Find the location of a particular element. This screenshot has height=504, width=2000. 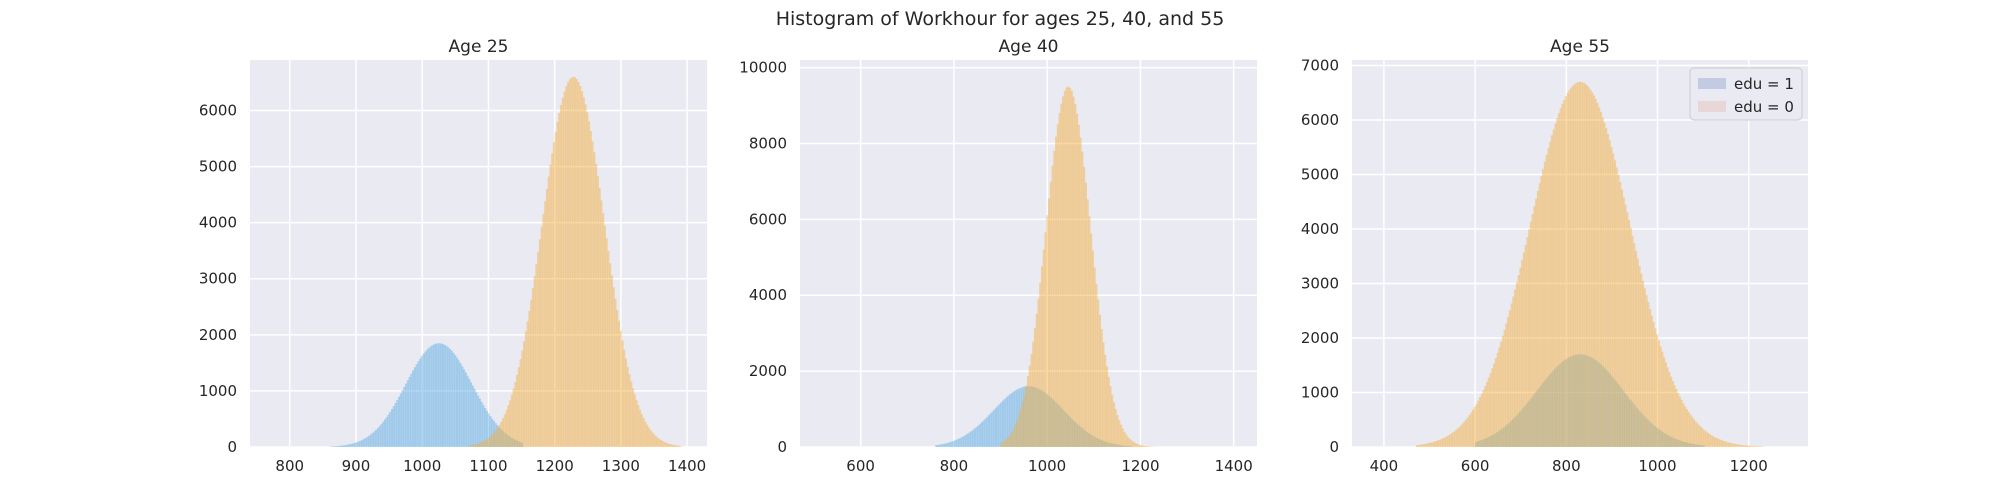

y-tick-label: 5000 is located at coordinates (1320, 174).